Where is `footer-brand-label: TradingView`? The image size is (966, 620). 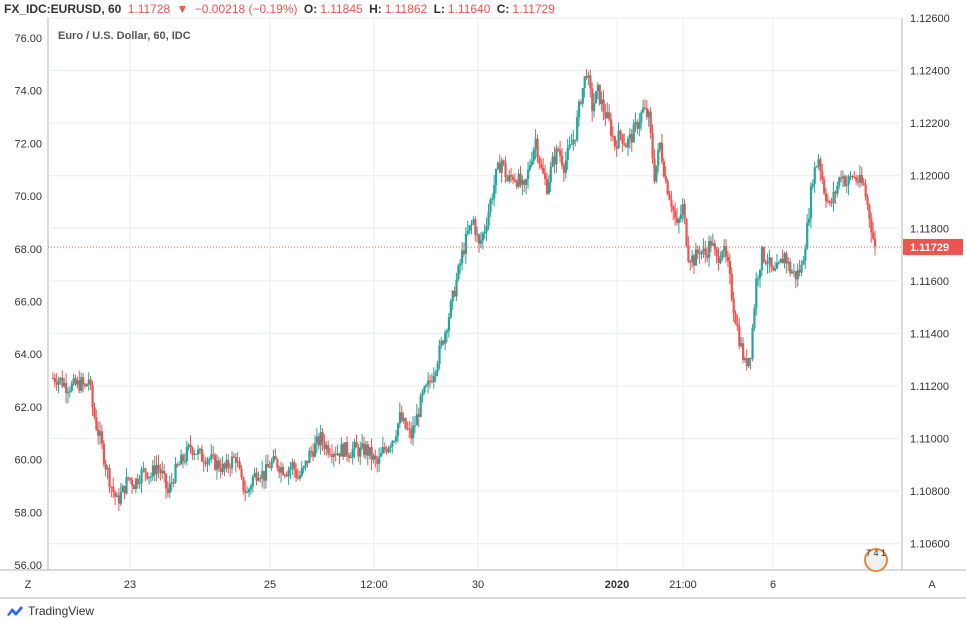 footer-brand-label: TradingView is located at coordinates (61, 611).